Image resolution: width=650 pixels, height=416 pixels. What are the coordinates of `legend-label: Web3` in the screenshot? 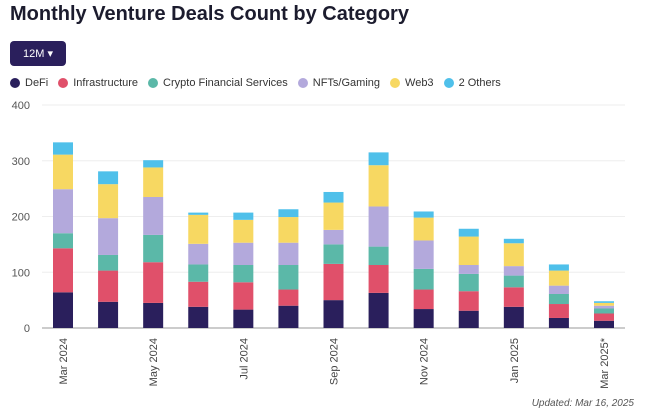 It's located at (419, 83).